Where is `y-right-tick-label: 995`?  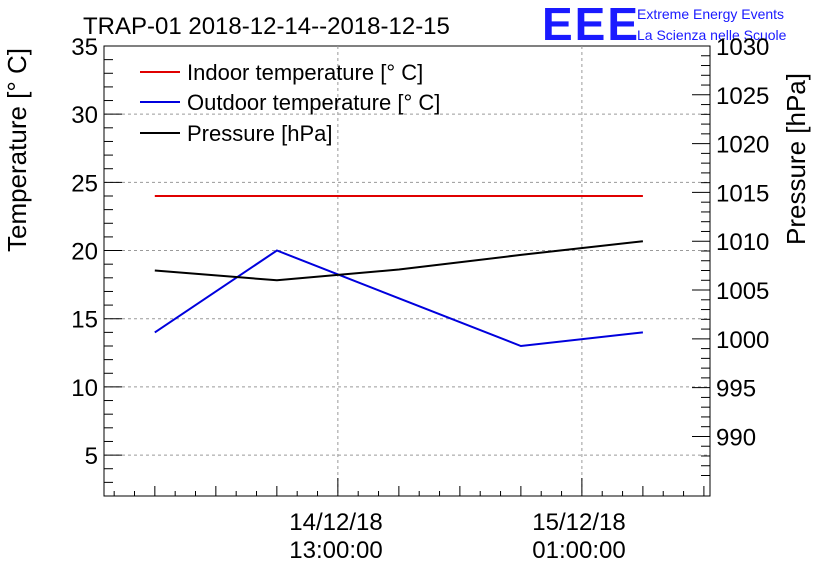 y-right-tick-label: 995 is located at coordinates (736, 389).